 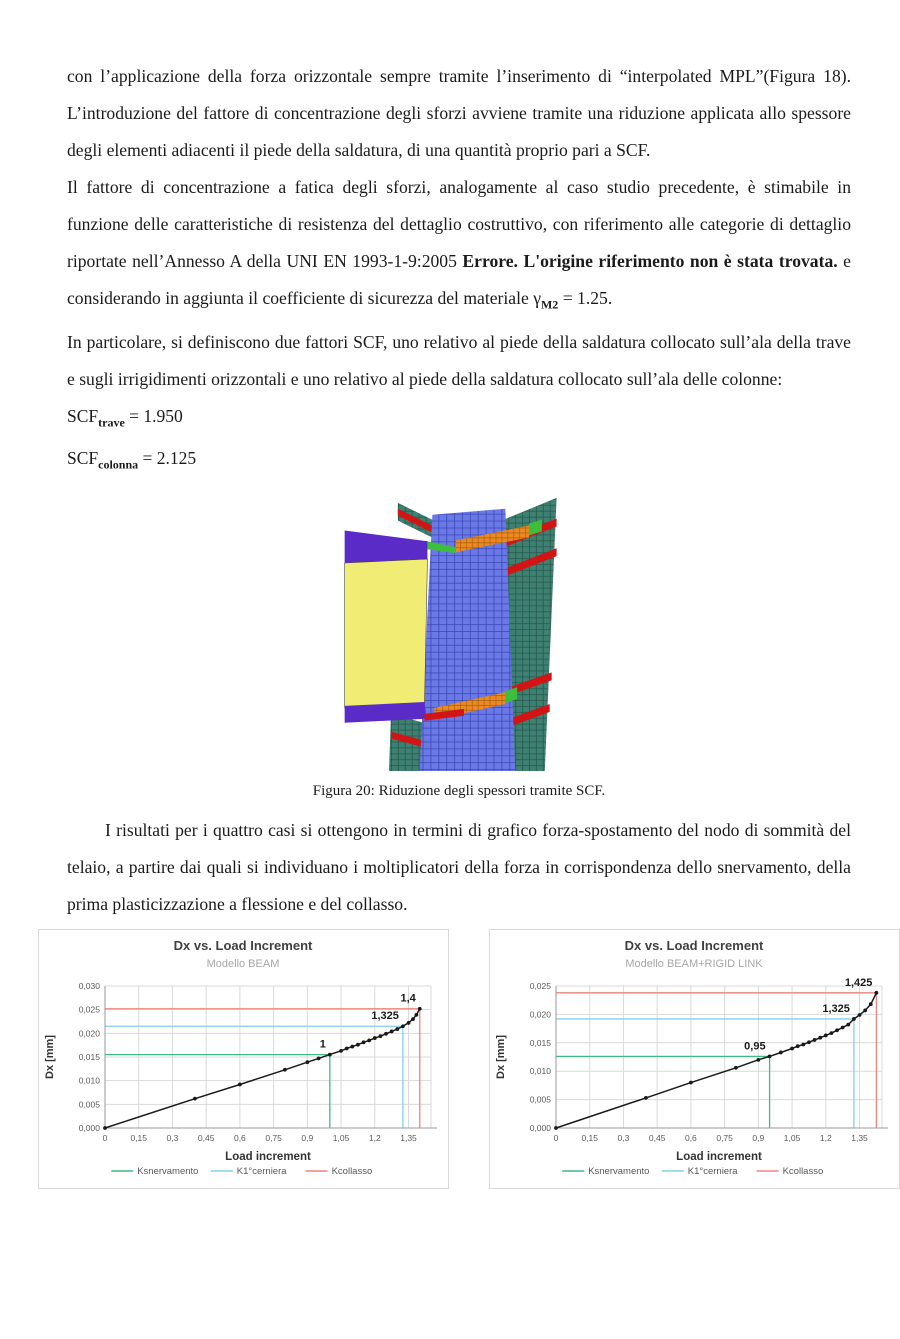 I want to click on x-tick-label: 0,45, so click(x=206, y=1138).